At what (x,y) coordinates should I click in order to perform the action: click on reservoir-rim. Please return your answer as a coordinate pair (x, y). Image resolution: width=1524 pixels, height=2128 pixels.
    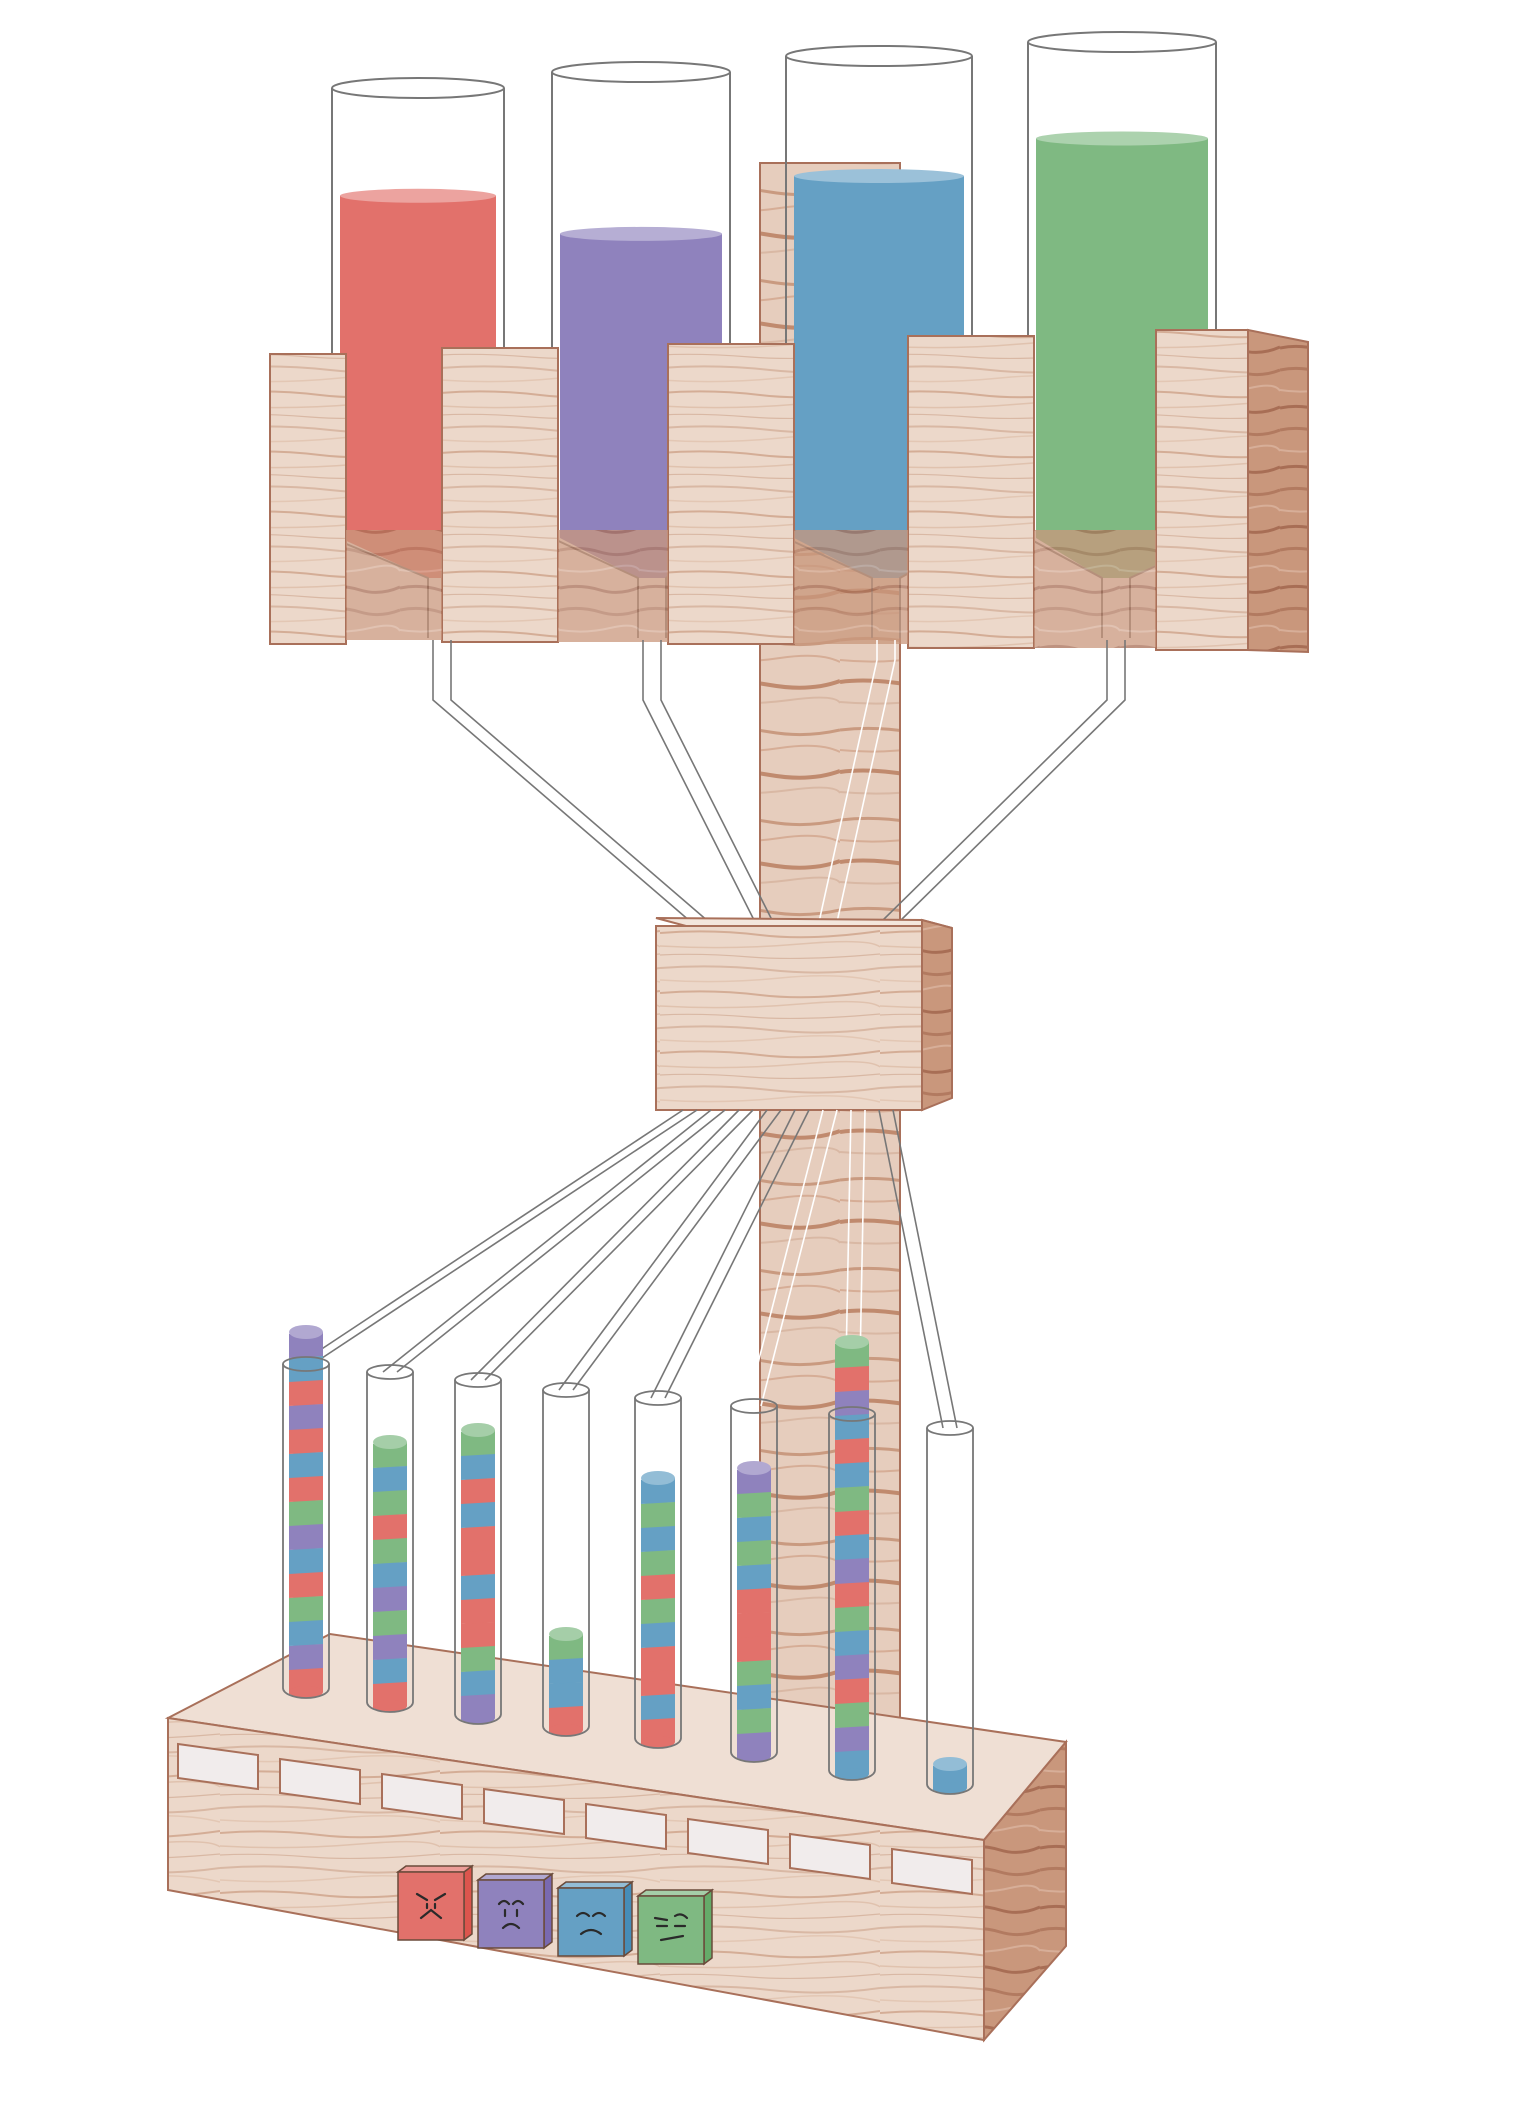
    Looking at the image, I should click on (879, 56).